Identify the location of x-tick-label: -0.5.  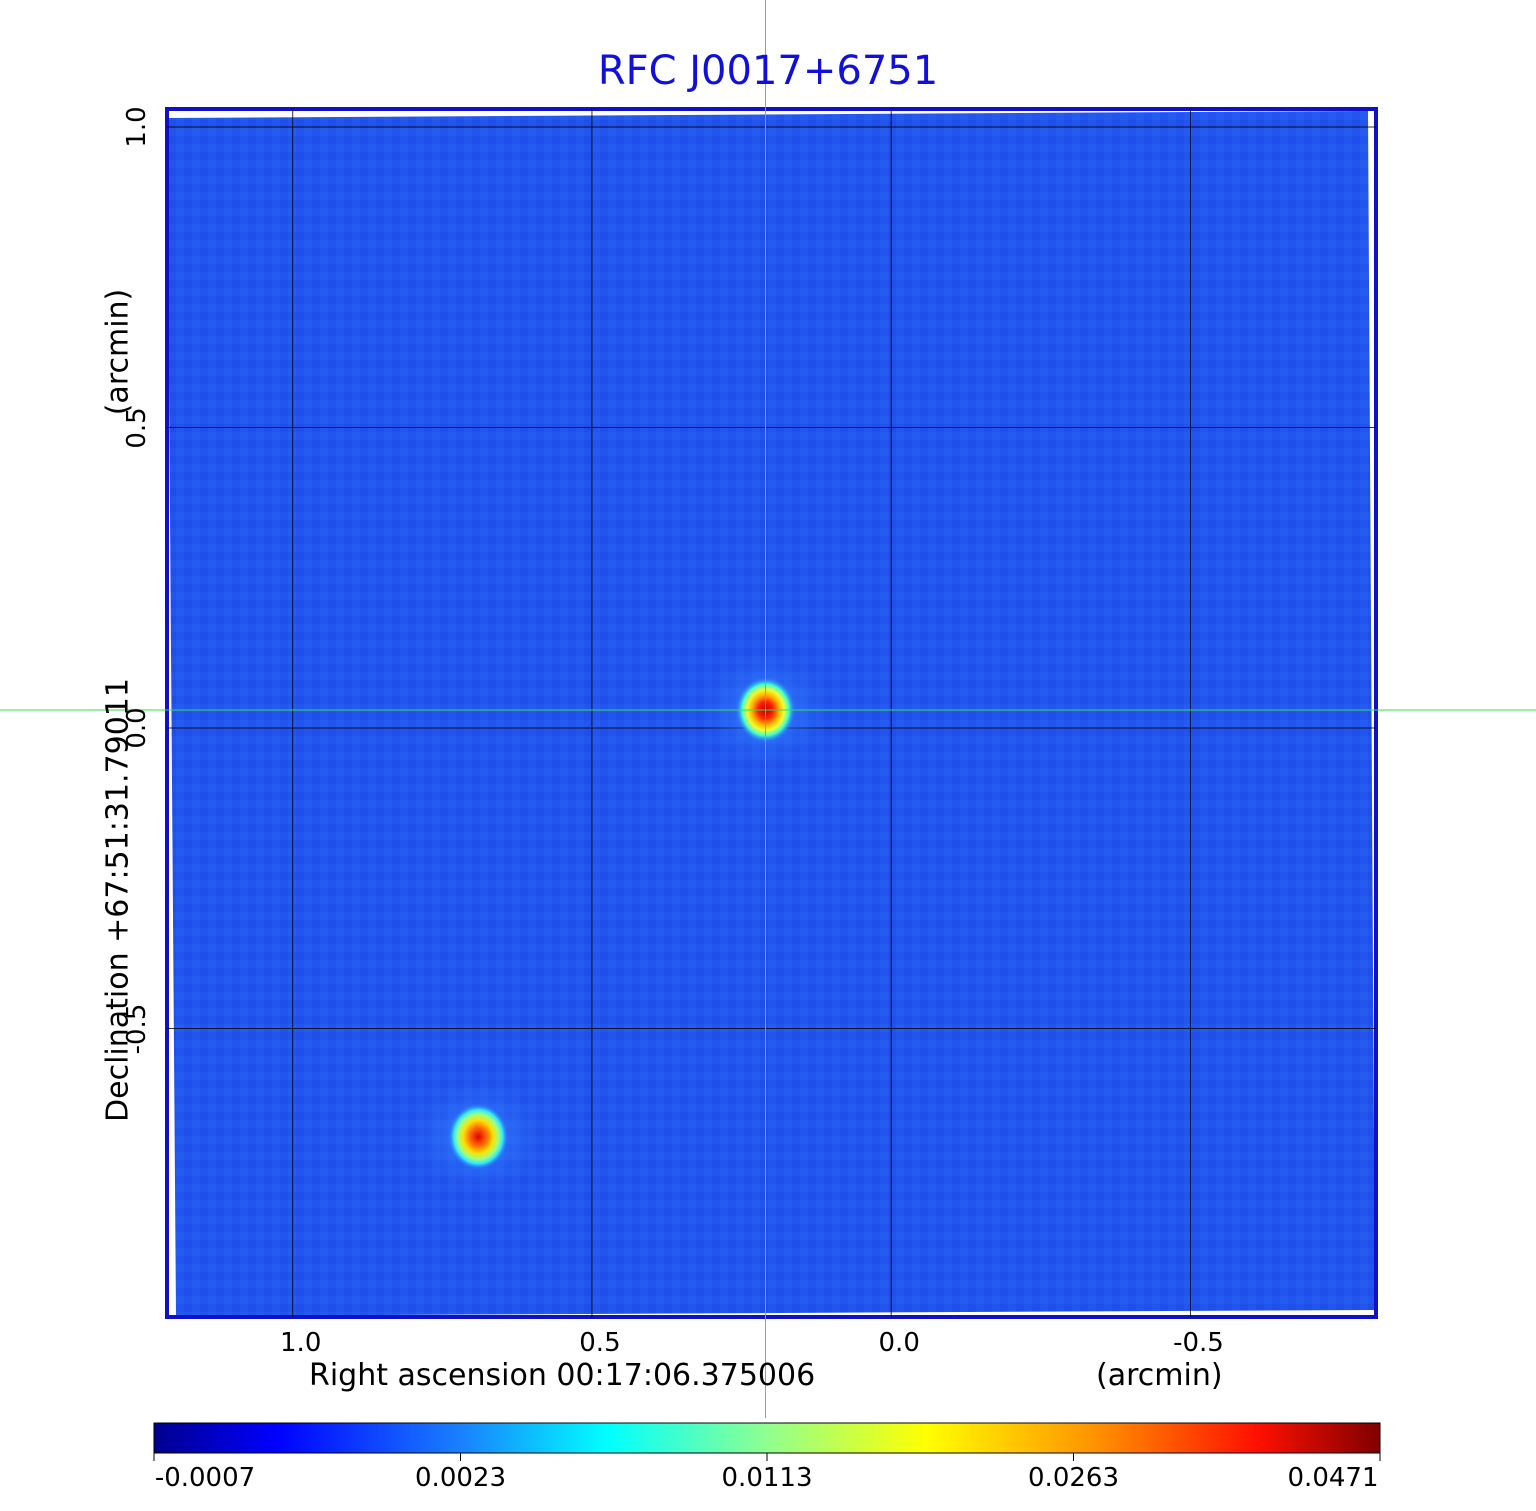
(1198, 1343).